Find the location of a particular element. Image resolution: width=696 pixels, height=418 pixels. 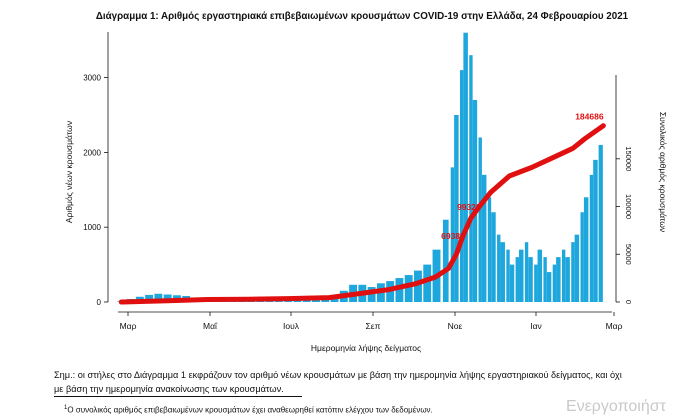

y2-tick-label: 50000 is located at coordinates (628, 254).